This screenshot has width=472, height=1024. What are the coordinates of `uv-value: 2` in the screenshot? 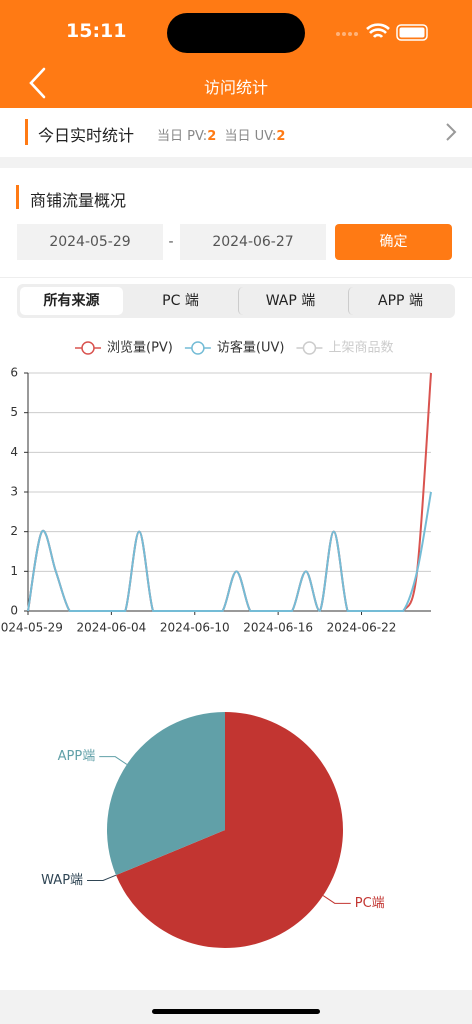 It's located at (281, 136).